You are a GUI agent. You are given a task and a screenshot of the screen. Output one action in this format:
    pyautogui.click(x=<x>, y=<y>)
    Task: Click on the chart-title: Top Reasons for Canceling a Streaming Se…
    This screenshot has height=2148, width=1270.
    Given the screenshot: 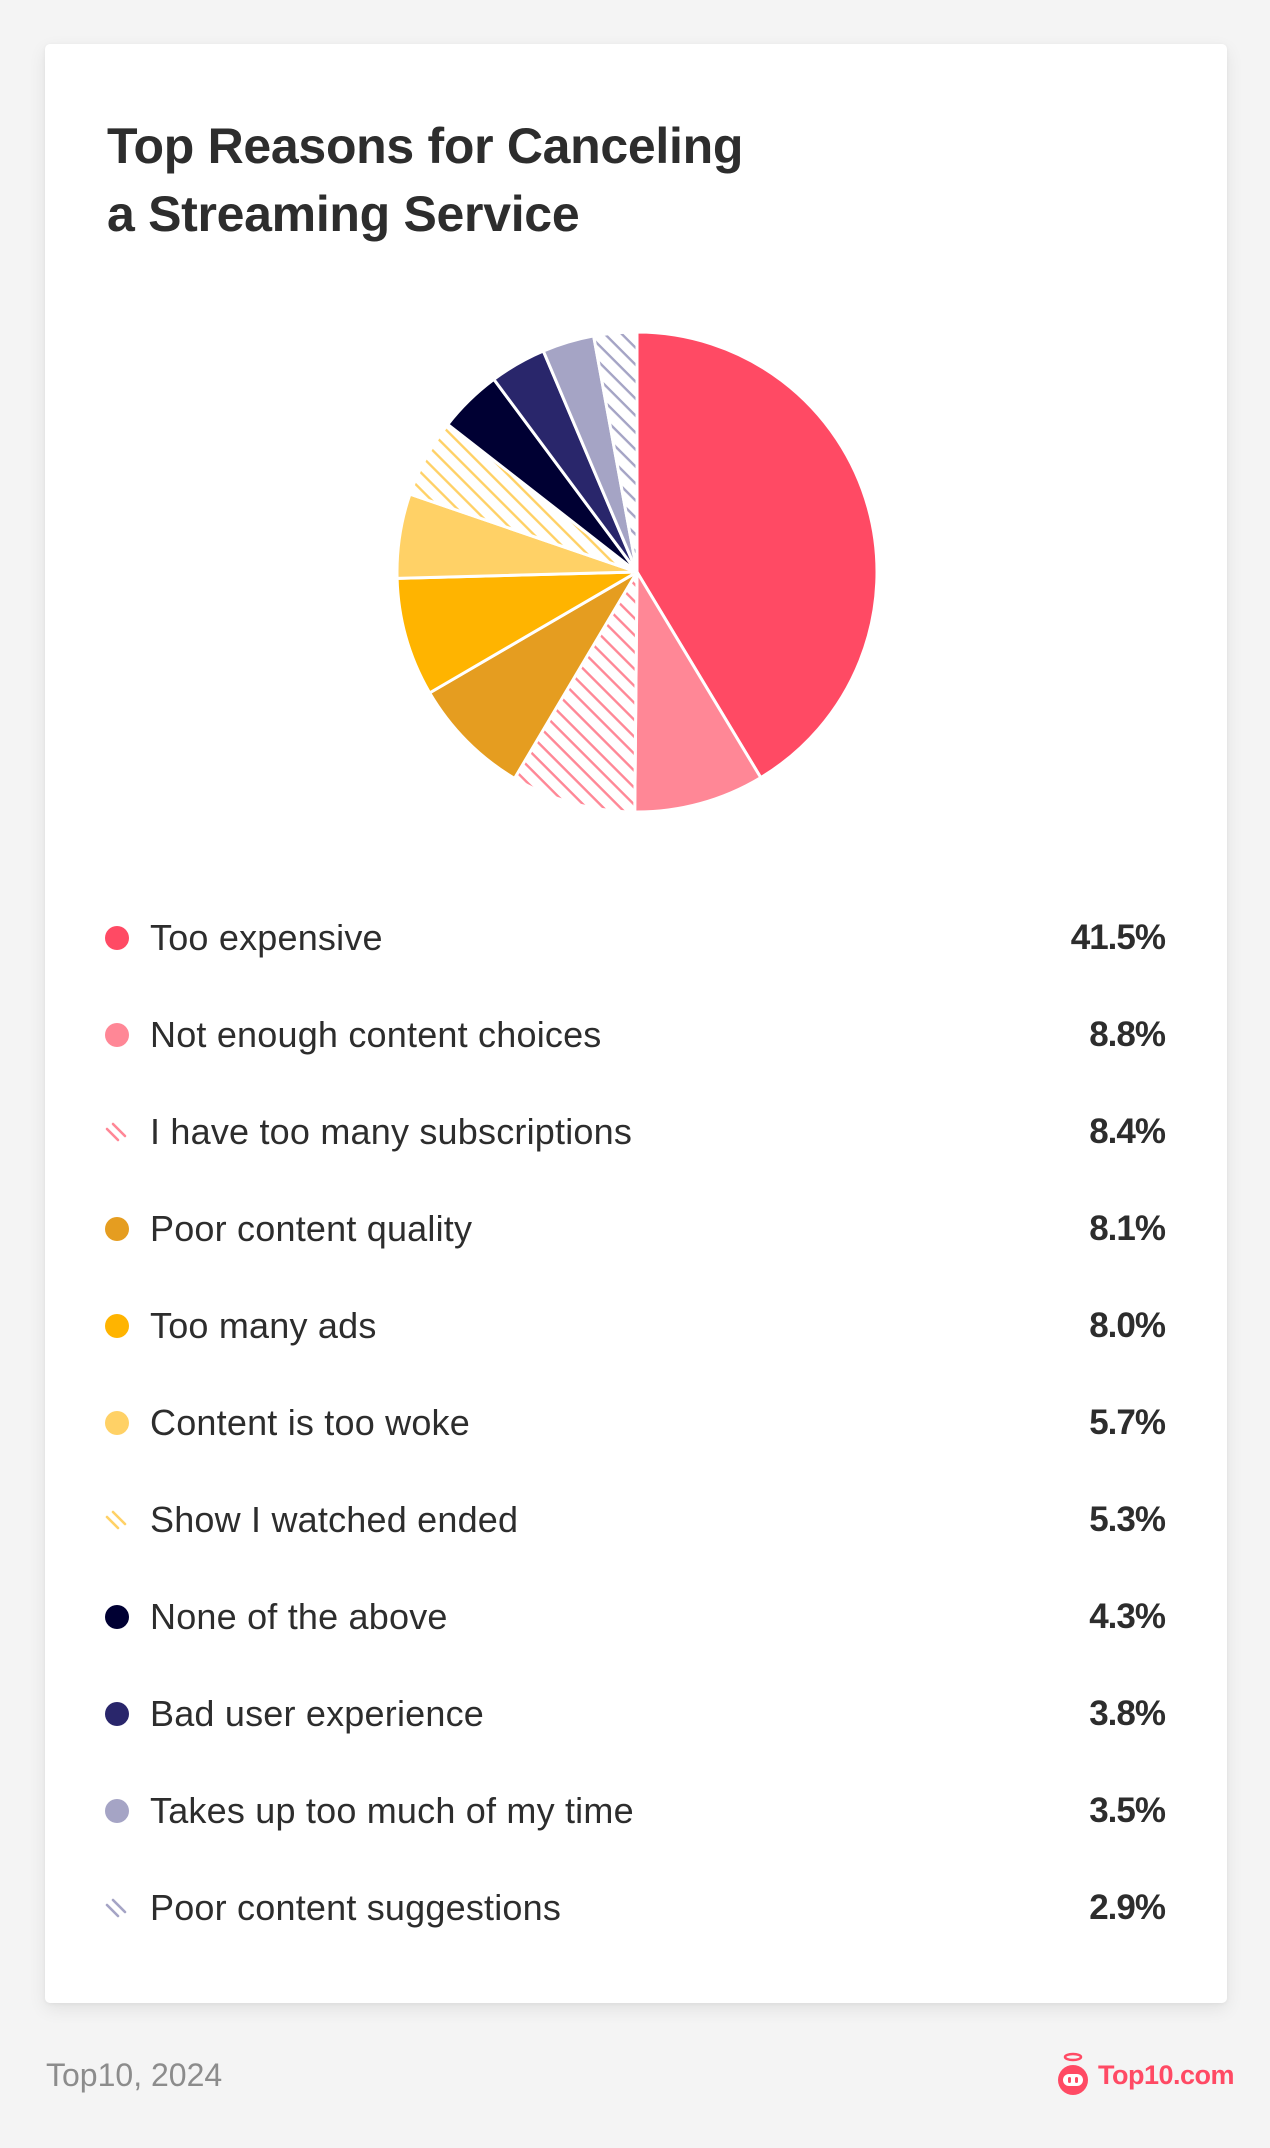 What is the action you would take?
    pyautogui.click(x=507, y=180)
    